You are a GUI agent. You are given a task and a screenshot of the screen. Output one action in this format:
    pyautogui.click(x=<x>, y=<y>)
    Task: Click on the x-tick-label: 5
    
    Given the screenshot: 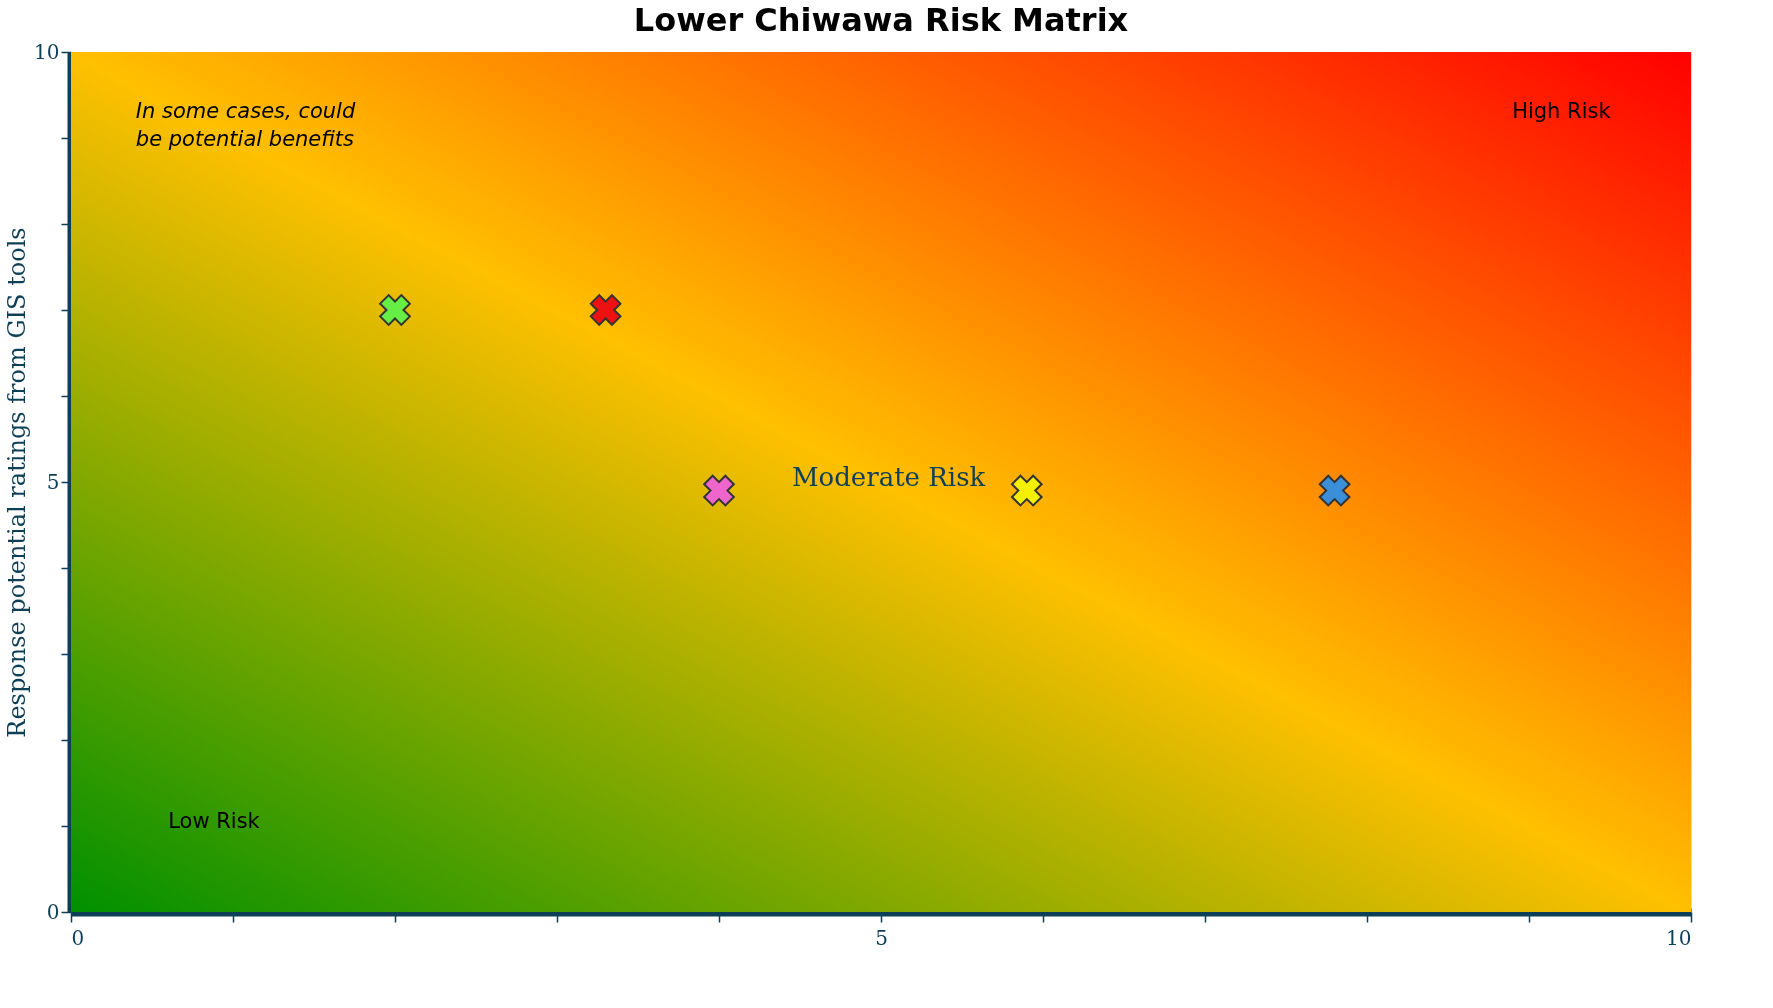 What is the action you would take?
    pyautogui.click(x=881, y=937)
    